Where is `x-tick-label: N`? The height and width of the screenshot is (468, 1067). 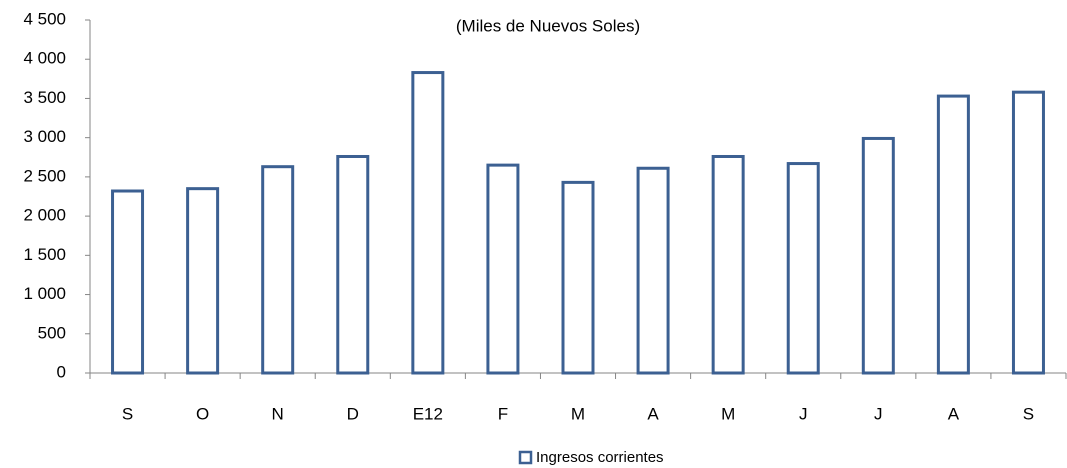 x-tick-label: N is located at coordinates (278, 413).